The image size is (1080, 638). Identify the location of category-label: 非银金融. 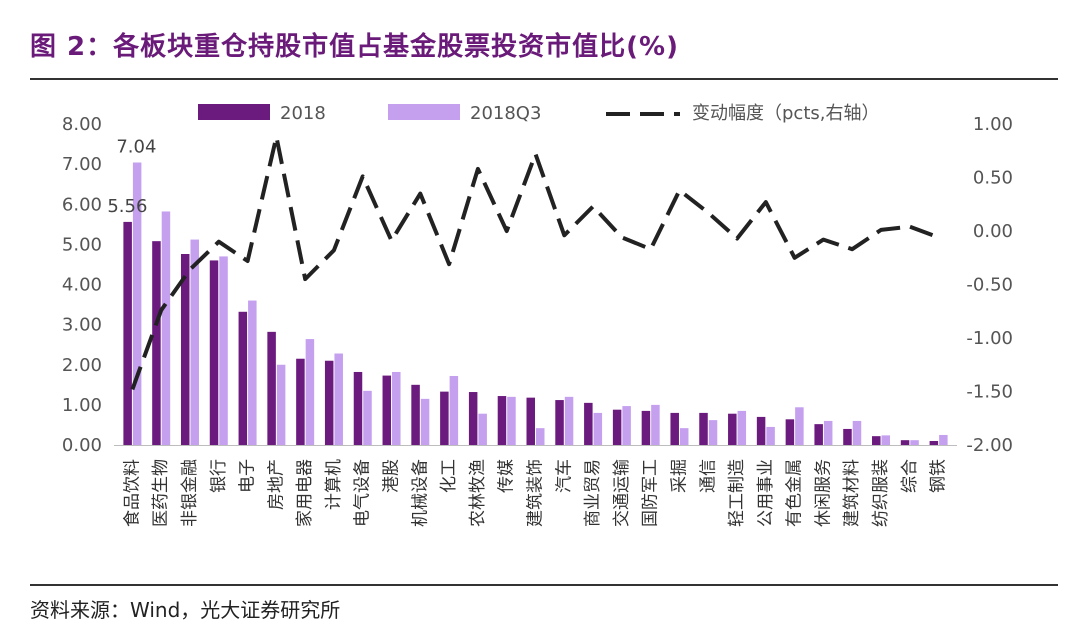
(190, 493).